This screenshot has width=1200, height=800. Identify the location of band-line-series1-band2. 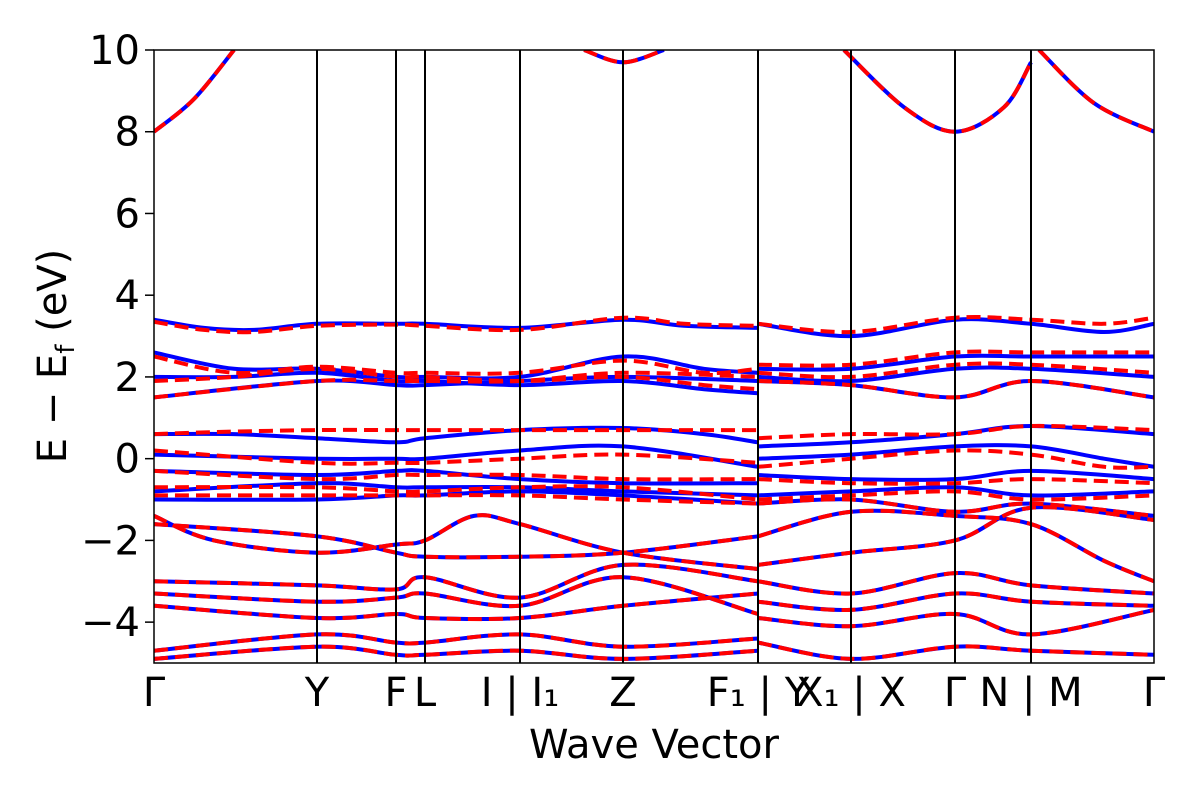
(456, 379).